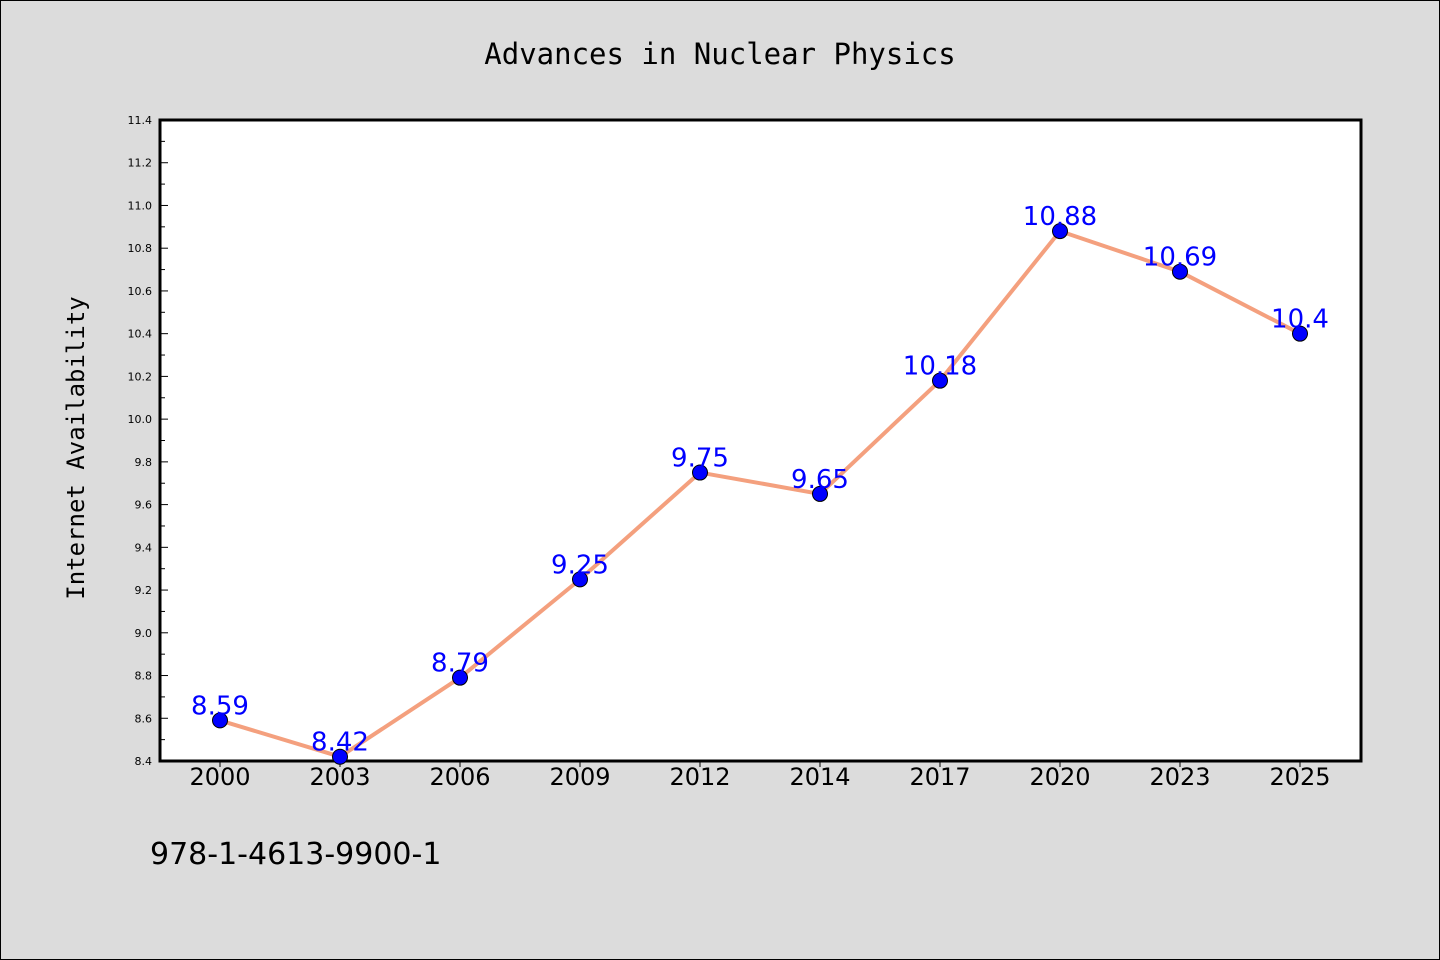  What do you see at coordinates (140, 334) in the screenshot?
I see `y-tick-label: 10.4` at bounding box center [140, 334].